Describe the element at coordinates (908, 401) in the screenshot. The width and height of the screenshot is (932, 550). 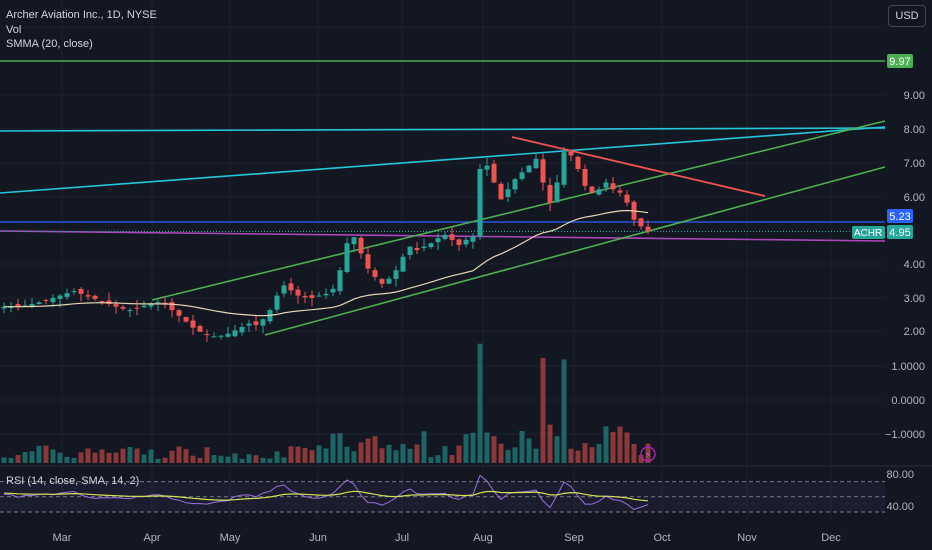
I see `price-tick-label: 0.0000` at that location.